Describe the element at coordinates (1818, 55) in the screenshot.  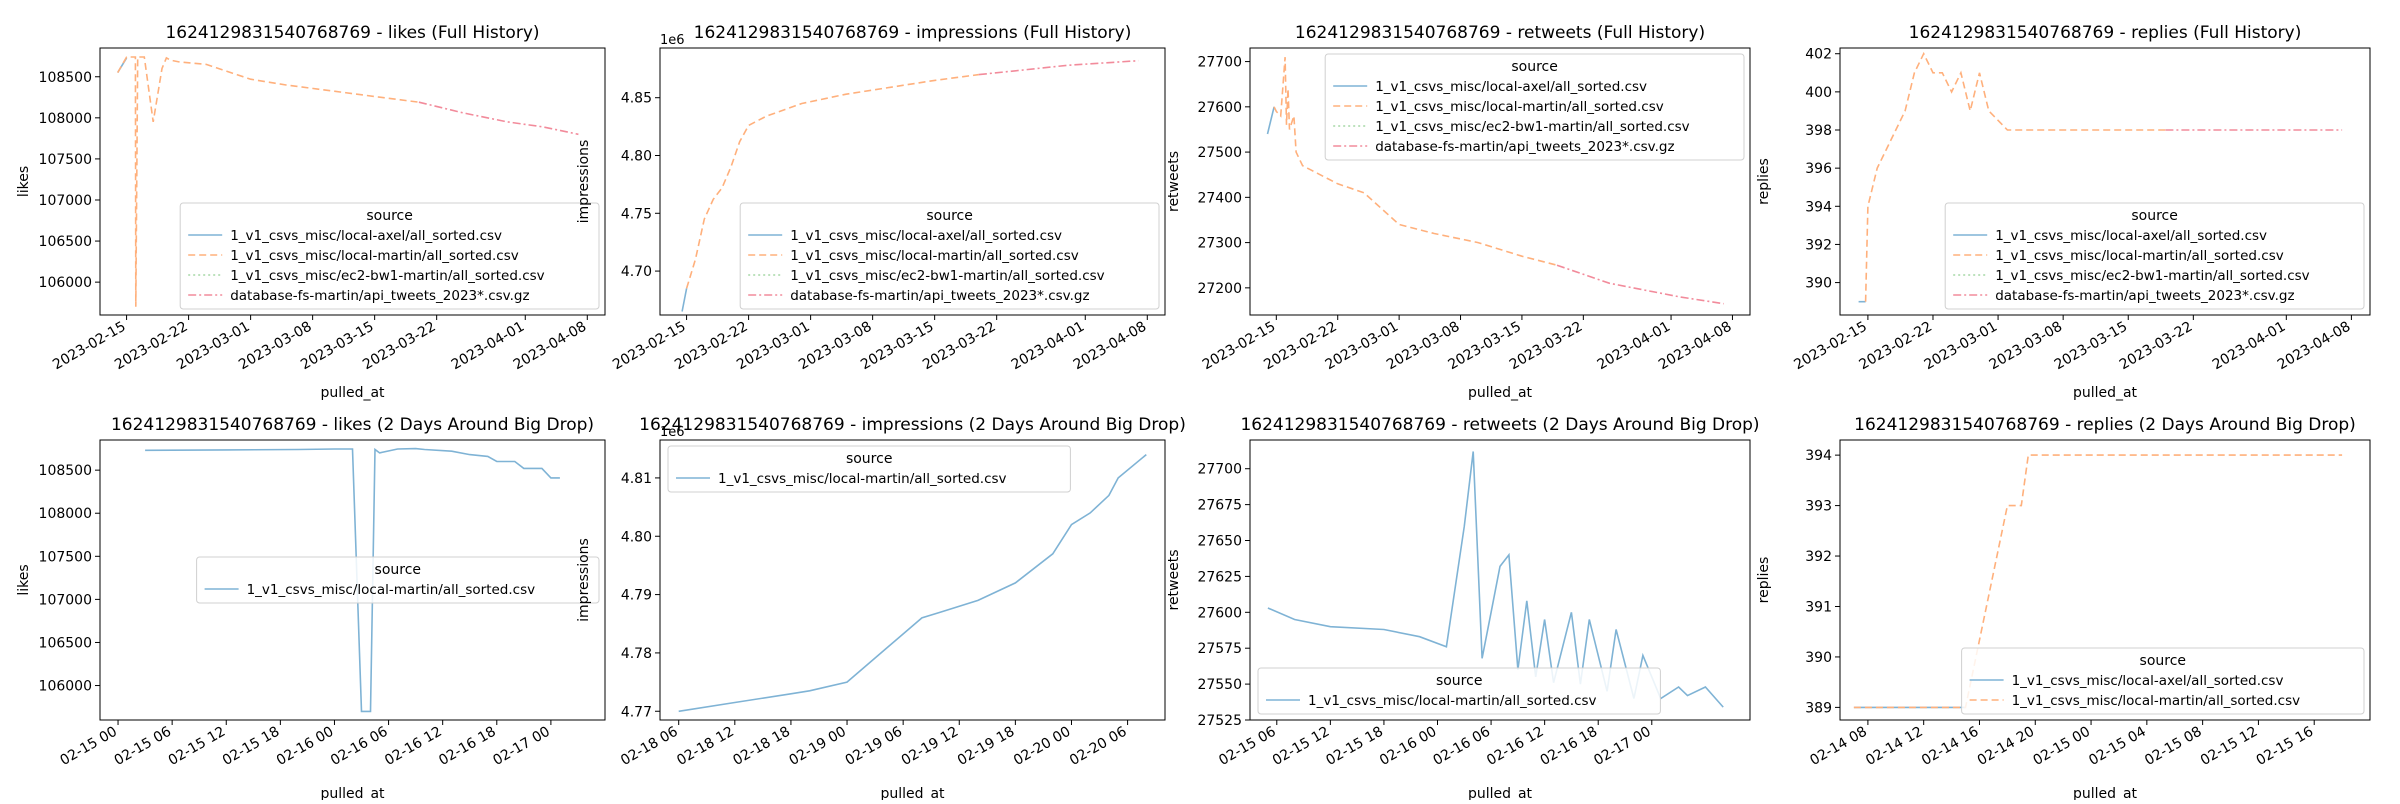
I see `y-tick-label: 402` at that location.